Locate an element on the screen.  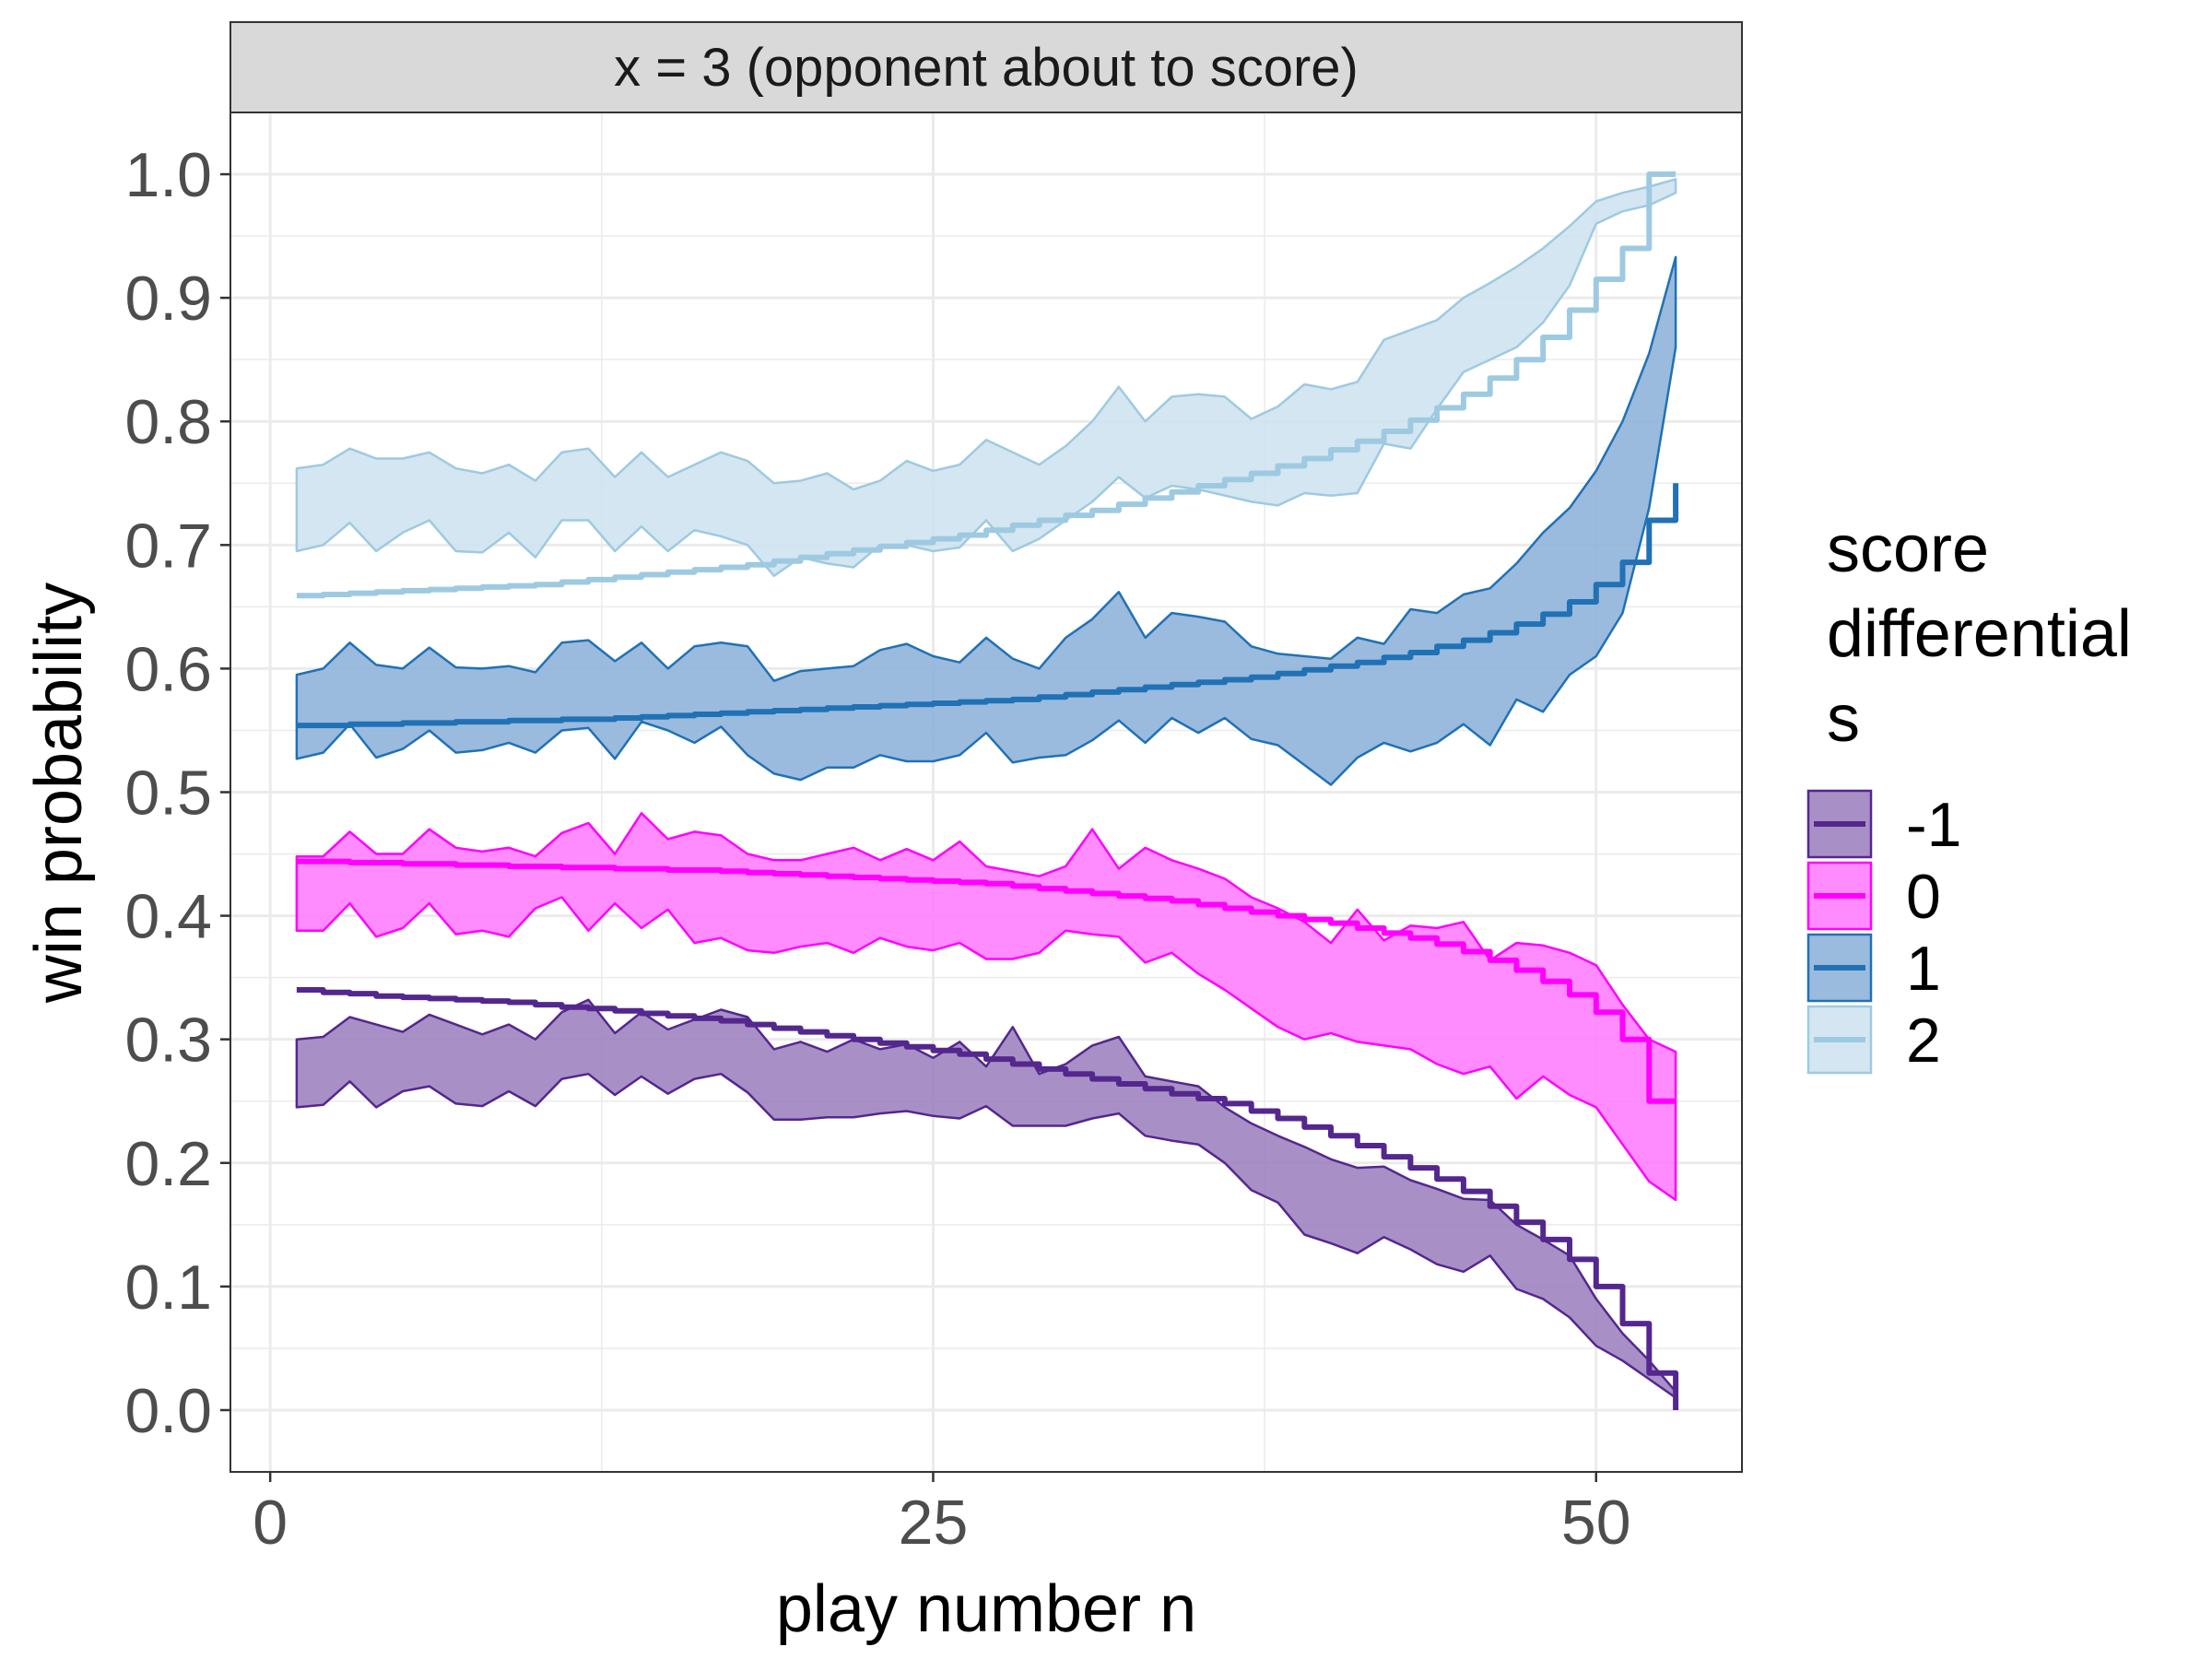
y-tick-label: 0.6 is located at coordinates (168, 669).